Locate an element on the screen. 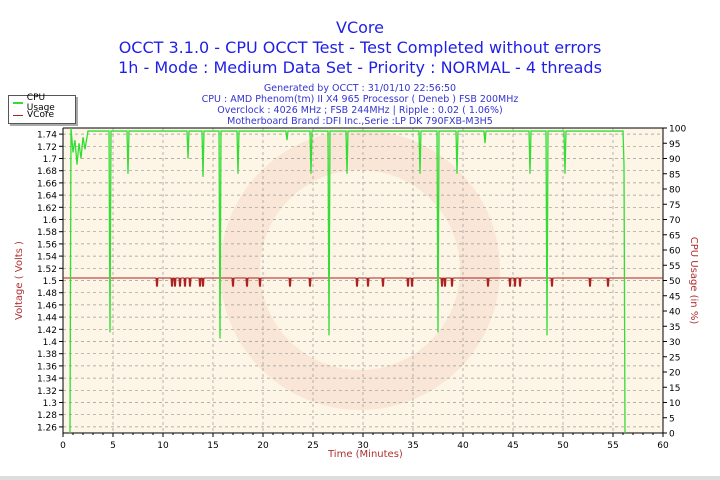  legend-item-cpu-usage: CPU Usage is located at coordinates (44, 103).